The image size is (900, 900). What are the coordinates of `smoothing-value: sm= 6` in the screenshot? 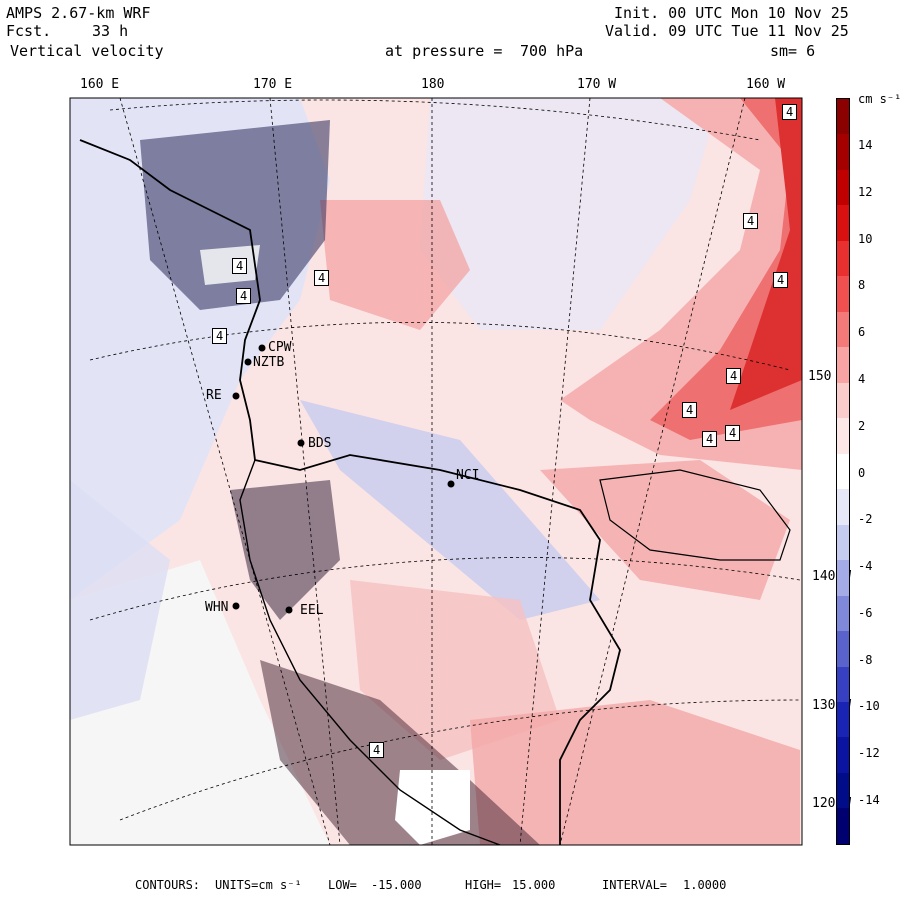 It's located at (793, 51).